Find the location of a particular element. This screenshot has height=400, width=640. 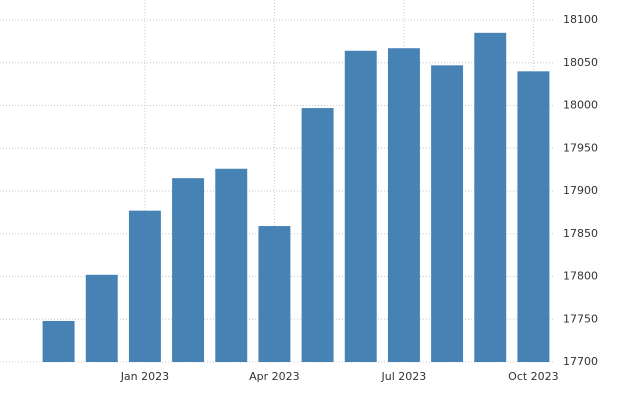

y-tick-label: 17950 is located at coordinates (580, 147).